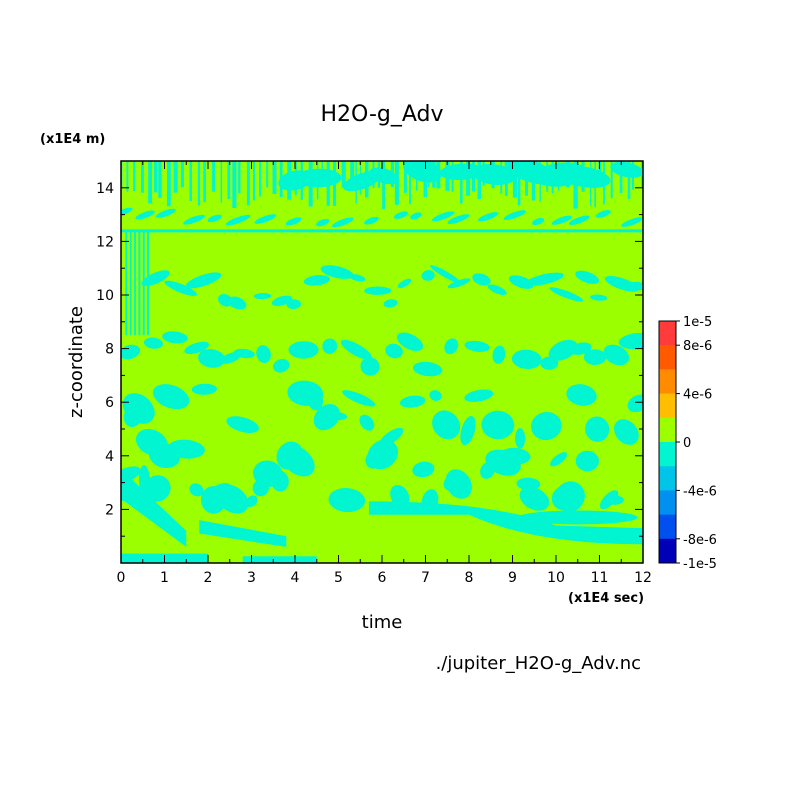  What do you see at coordinates (700, 491) in the screenshot?
I see `colorbar-label: -4e-6` at bounding box center [700, 491].